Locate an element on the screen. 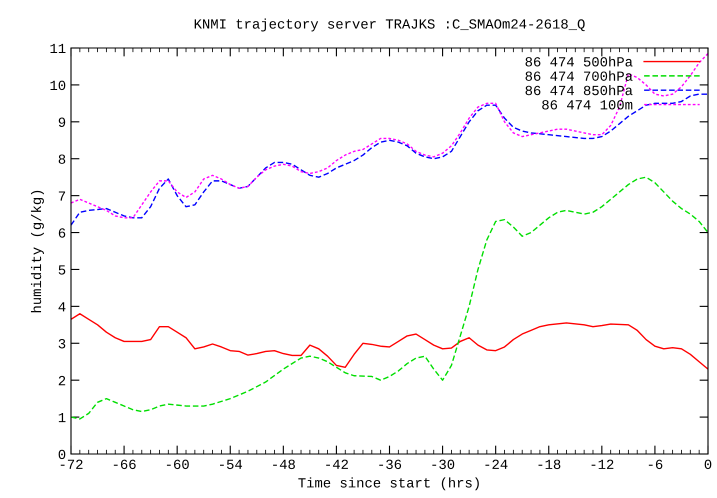 Image resolution: width=717 pixels, height=498 pixels. x-tick-label: -12 is located at coordinates (603, 464).